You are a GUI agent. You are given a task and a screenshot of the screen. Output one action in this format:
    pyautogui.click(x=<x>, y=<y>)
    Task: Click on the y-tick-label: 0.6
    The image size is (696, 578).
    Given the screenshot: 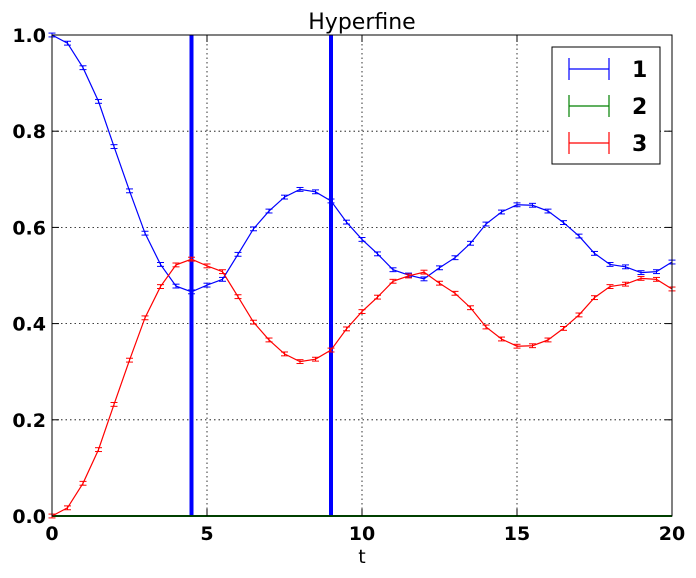 What is the action you would take?
    pyautogui.click(x=29, y=228)
    